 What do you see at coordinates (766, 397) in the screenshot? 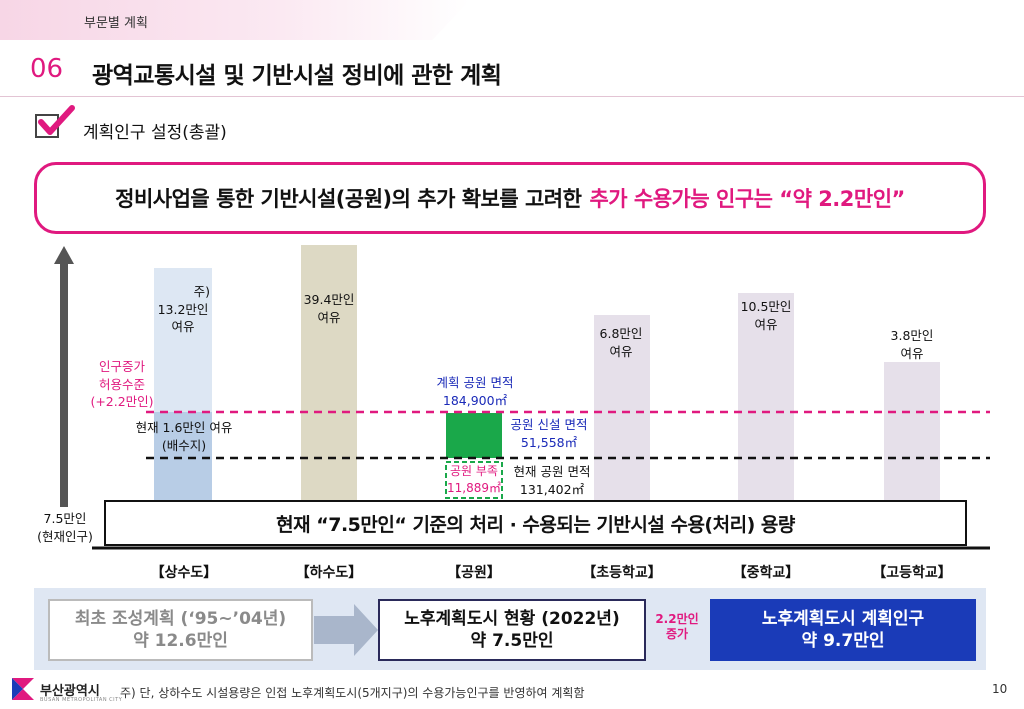
I see `middle-bar` at bounding box center [766, 397].